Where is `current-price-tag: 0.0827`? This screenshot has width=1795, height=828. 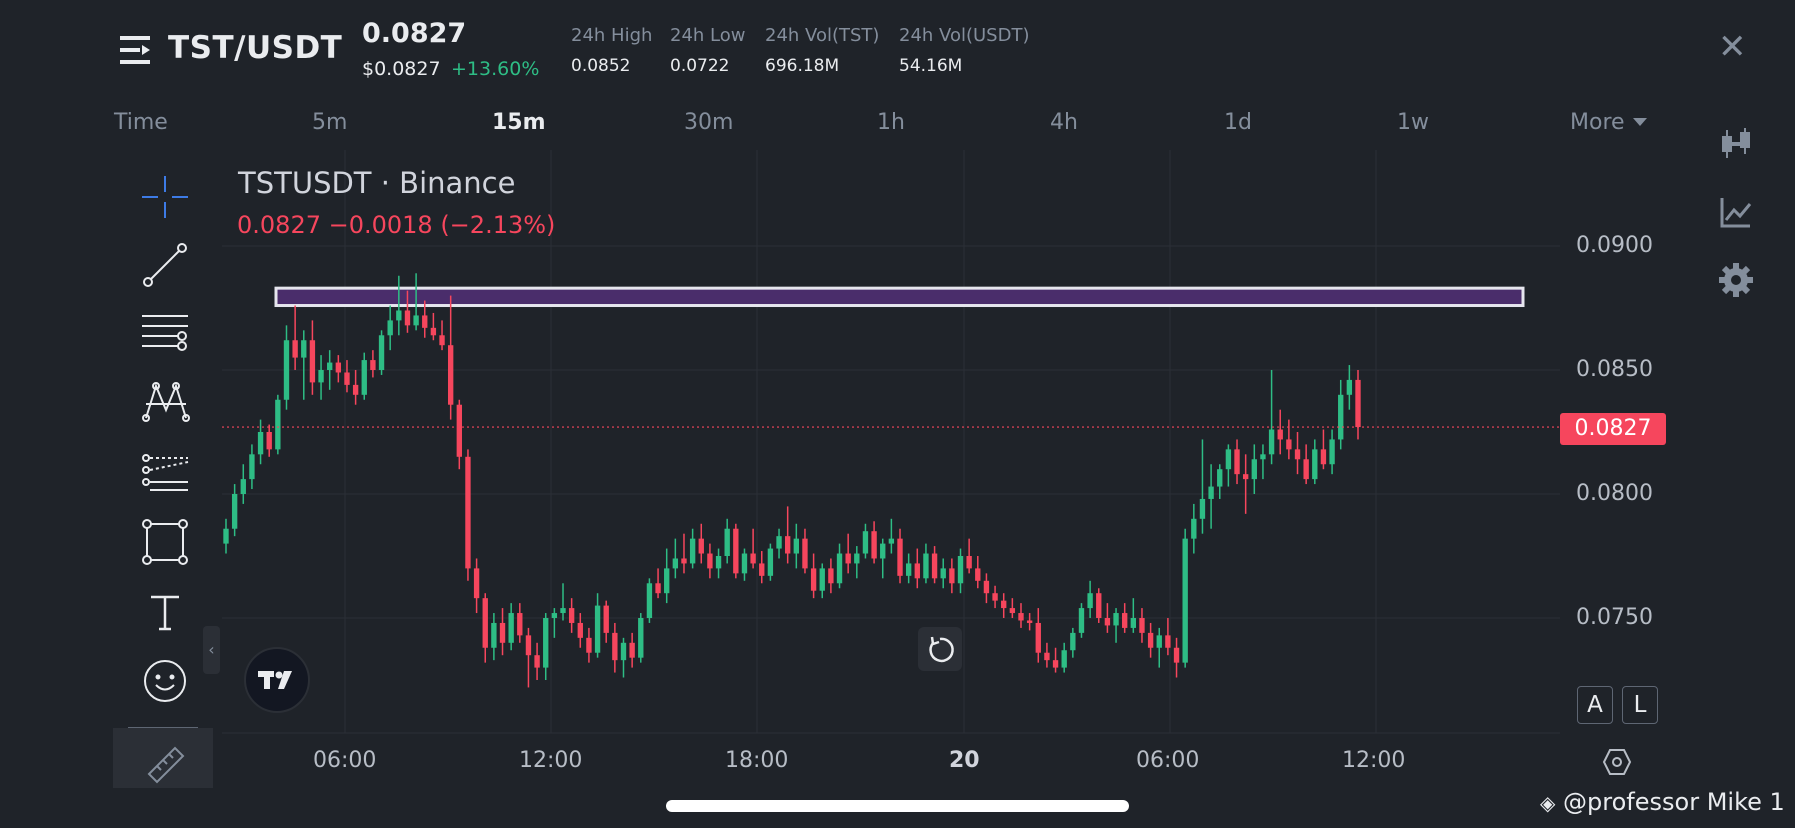
current-price-tag: 0.0827 is located at coordinates (1613, 429).